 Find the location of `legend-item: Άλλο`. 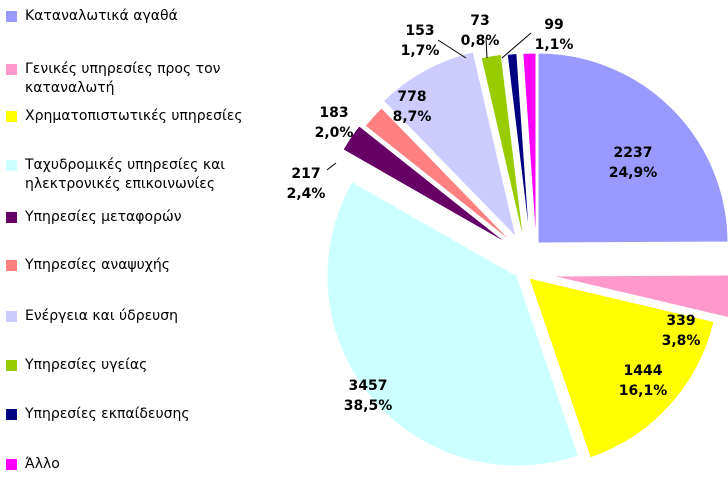

legend-item: Άλλο is located at coordinates (141, 464).